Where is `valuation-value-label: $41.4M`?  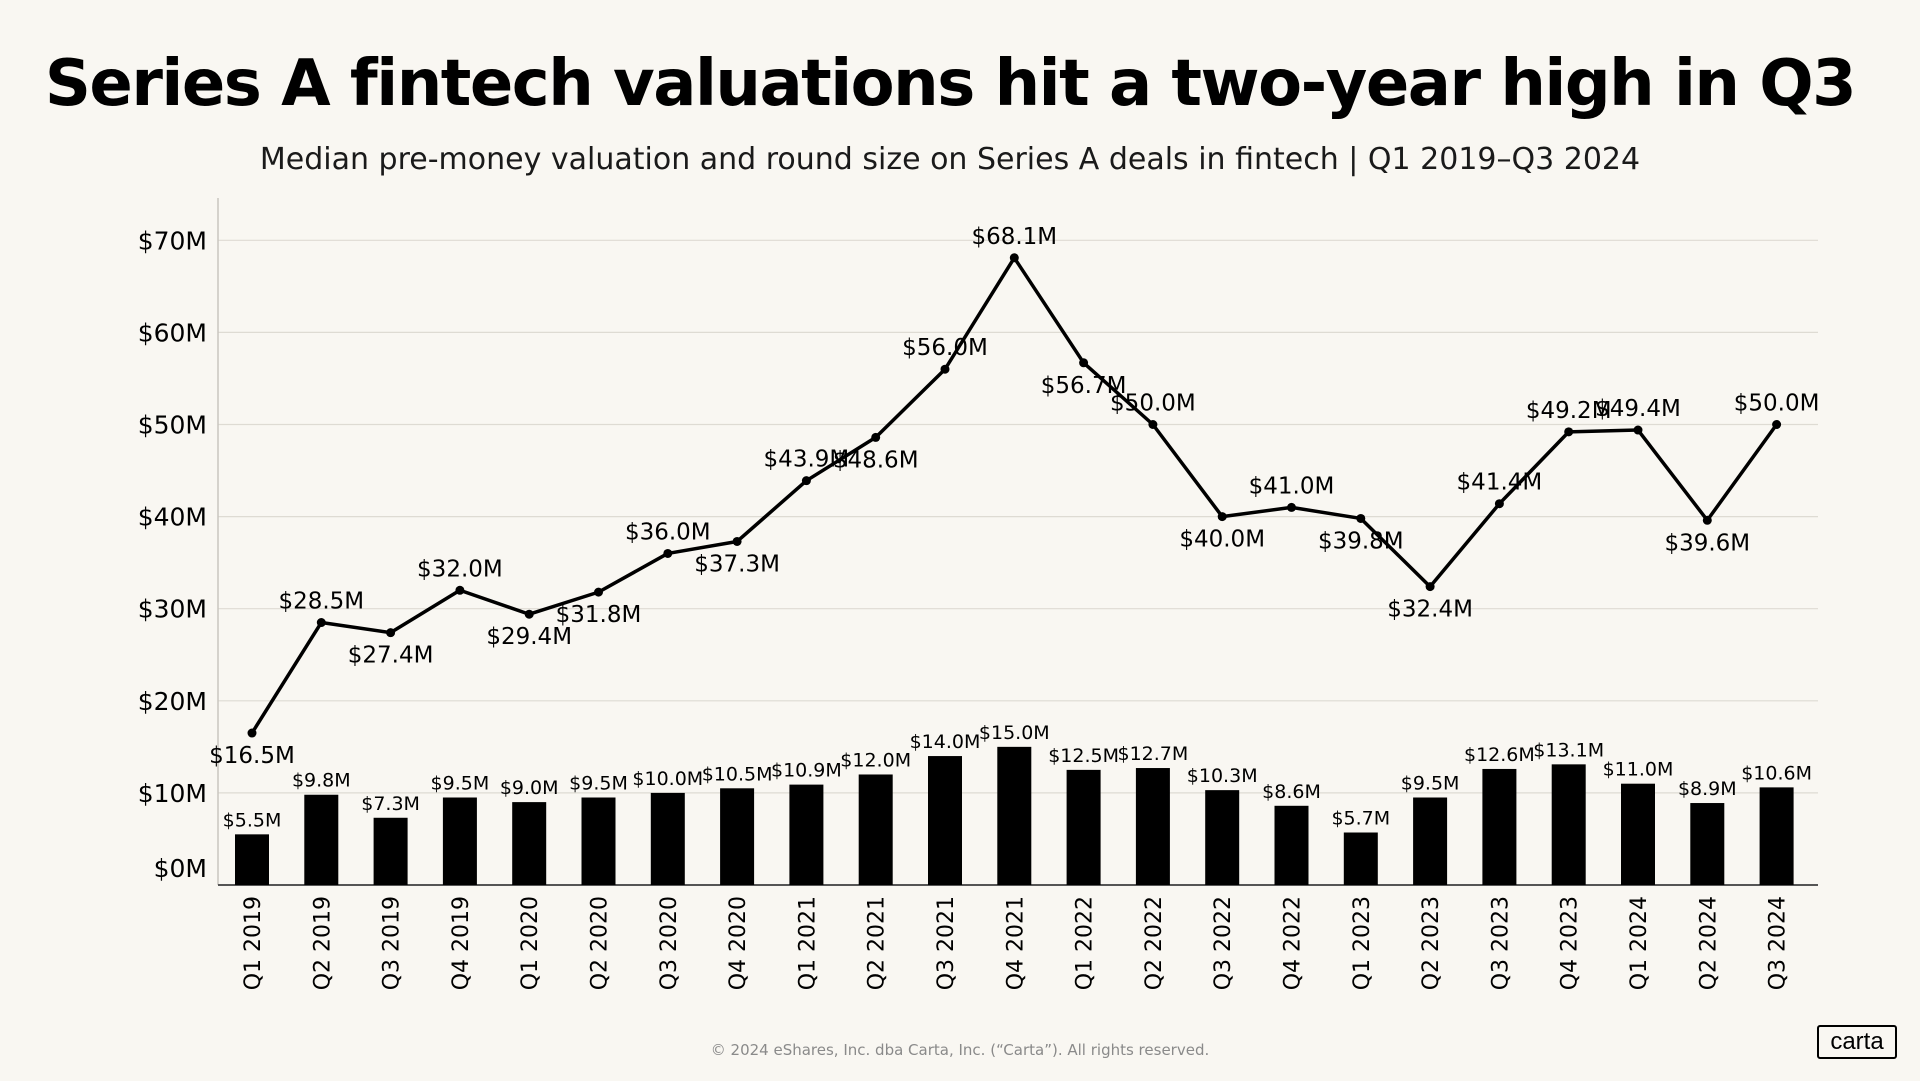 valuation-value-label: $41.4M is located at coordinates (1500, 483).